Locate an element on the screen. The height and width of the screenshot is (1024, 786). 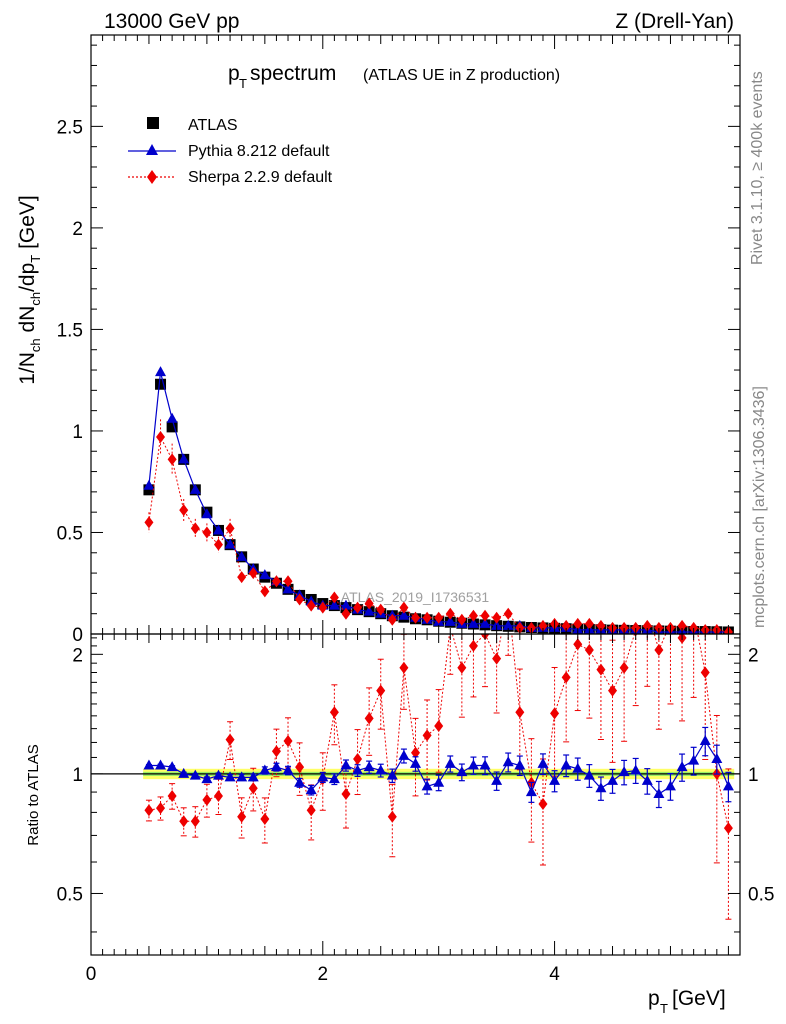
x-tick-label: 2 is located at coordinates (322, 974).